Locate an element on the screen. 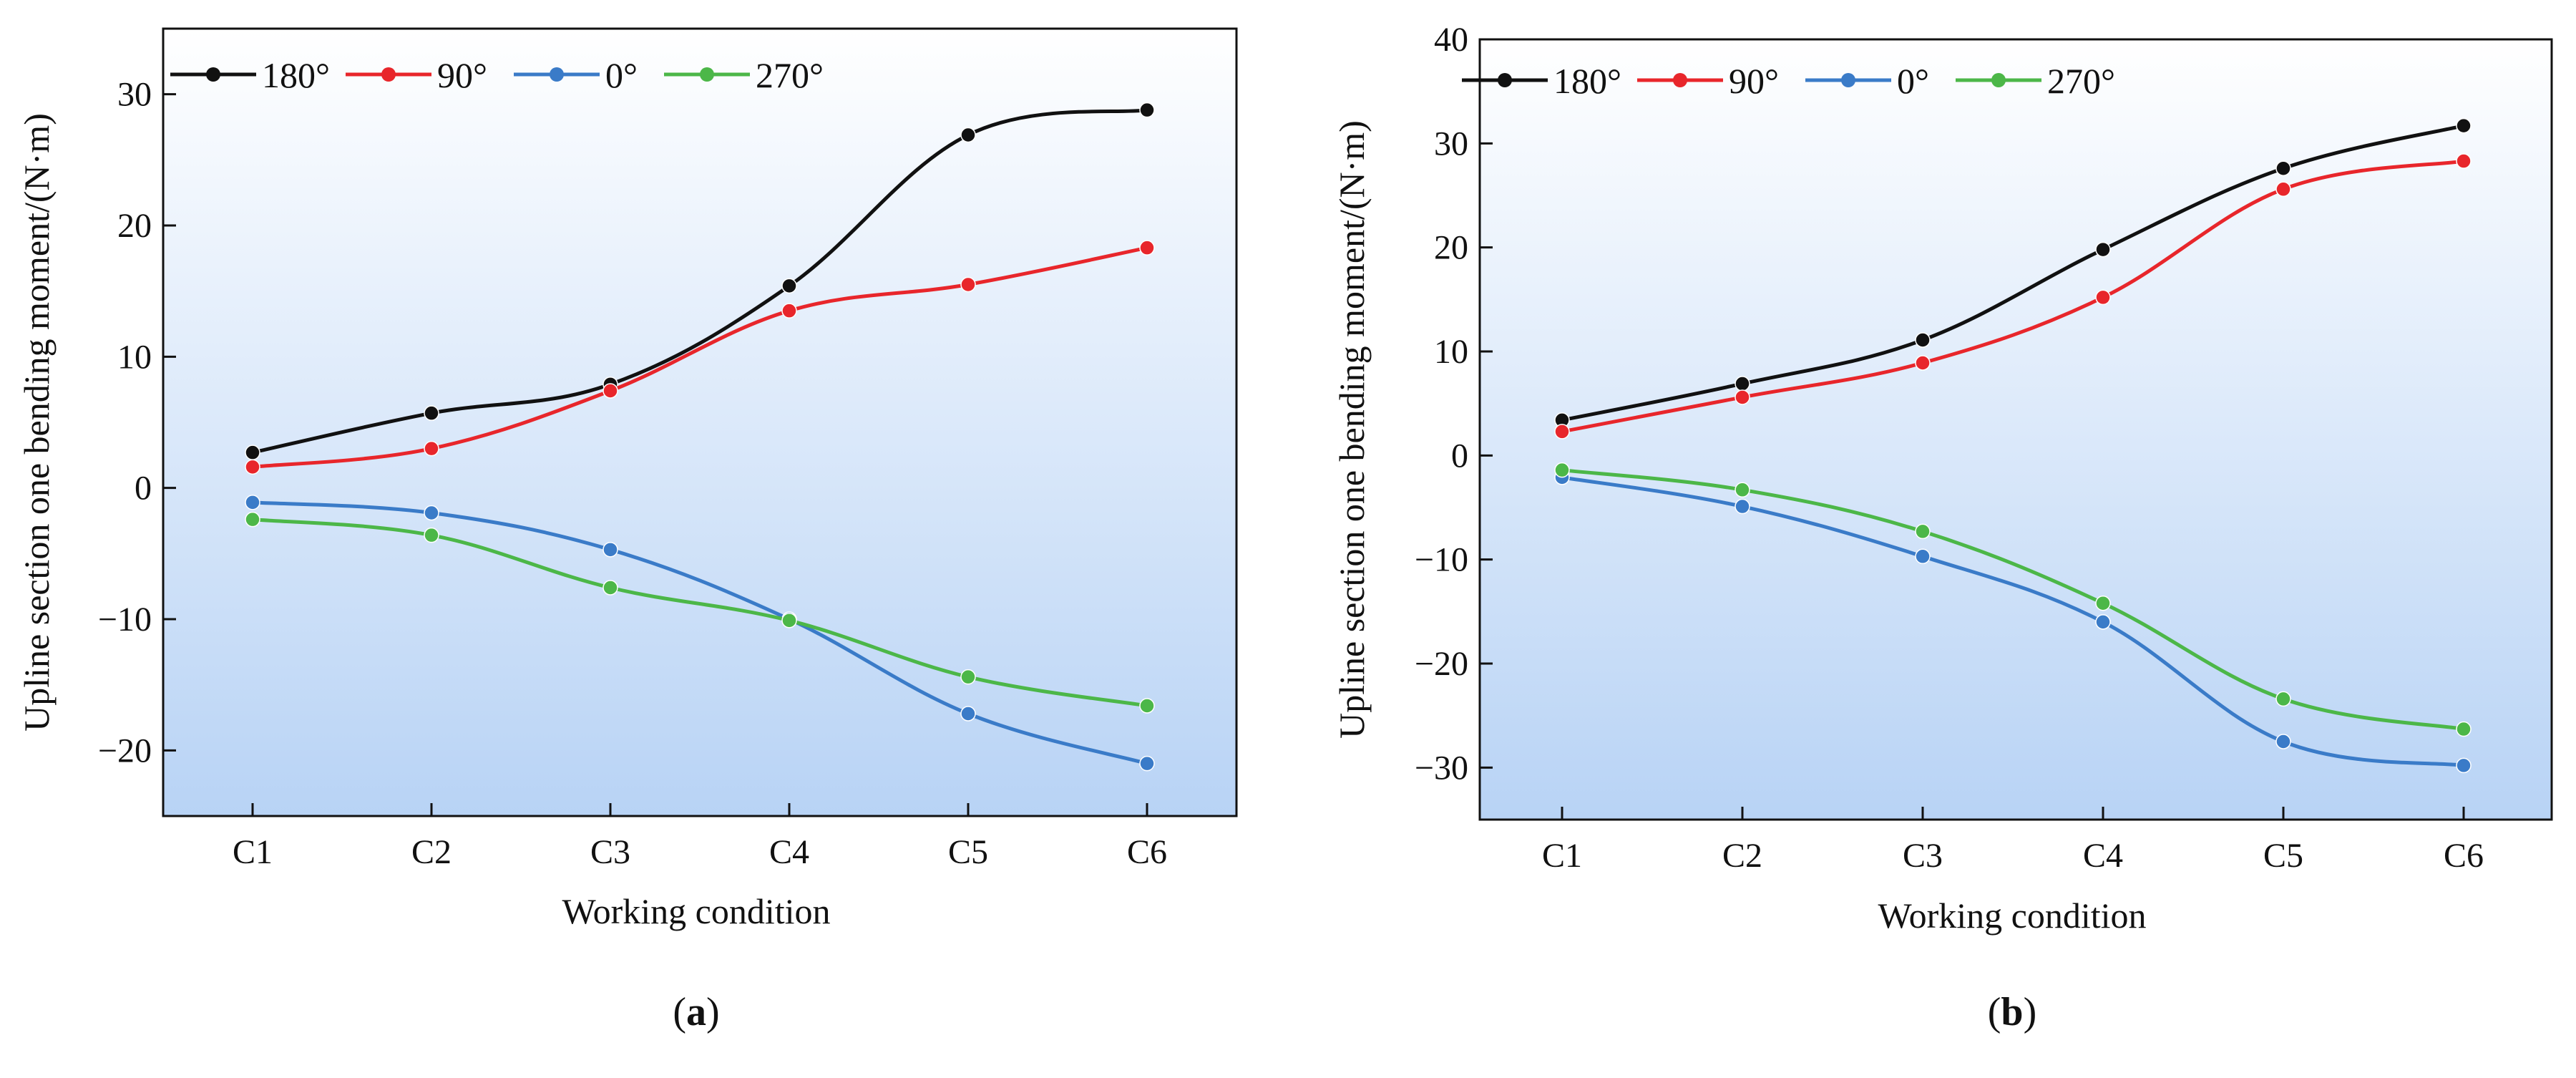 The height and width of the screenshot is (1078, 2576). x-tick-label: C4 is located at coordinates (2103, 856).